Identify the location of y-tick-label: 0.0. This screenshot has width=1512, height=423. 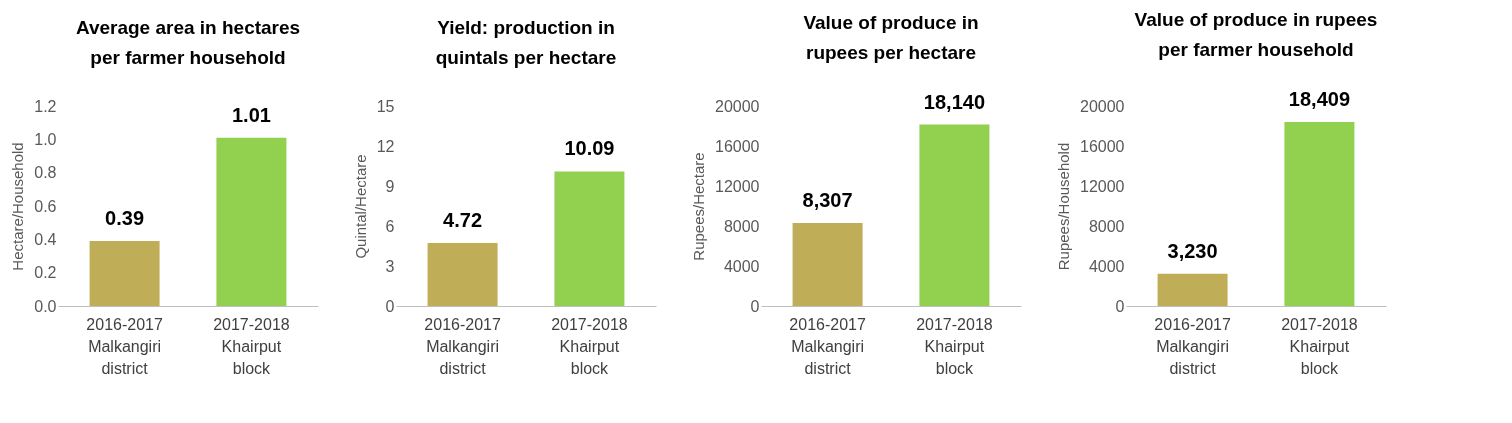
(45, 306).